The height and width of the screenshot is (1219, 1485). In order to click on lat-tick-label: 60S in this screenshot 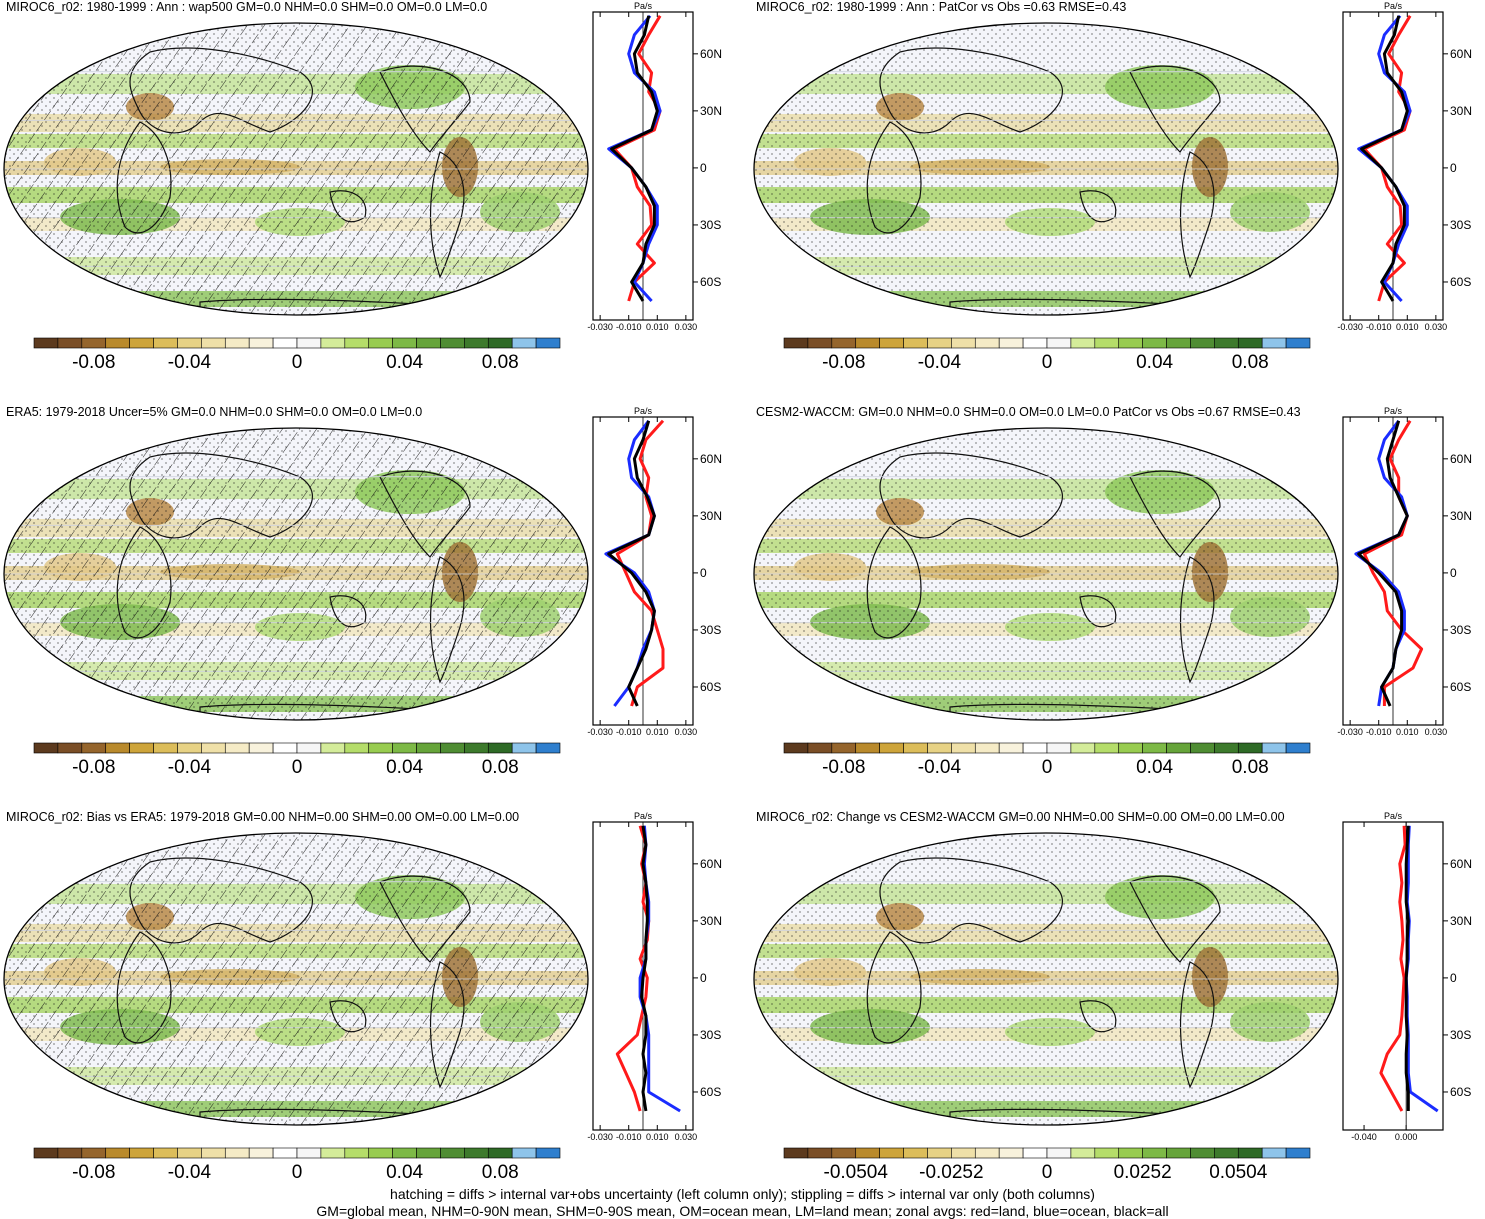, I will do `click(1460, 1092)`.